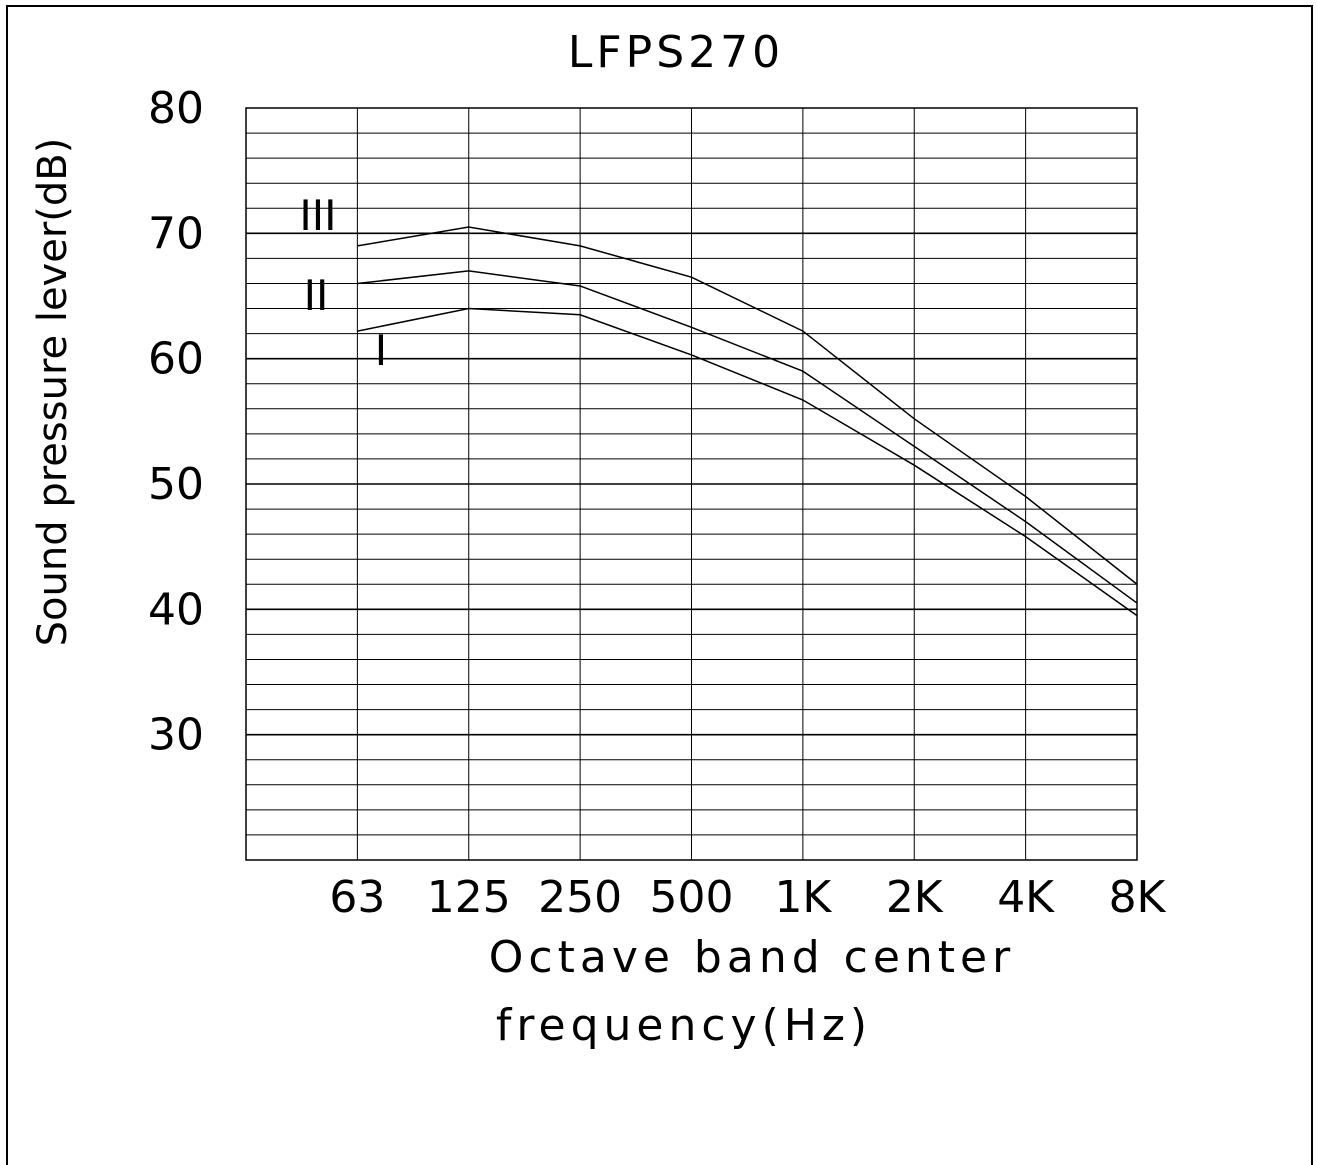  I want to click on x-tick-label: 2K, so click(915, 897).